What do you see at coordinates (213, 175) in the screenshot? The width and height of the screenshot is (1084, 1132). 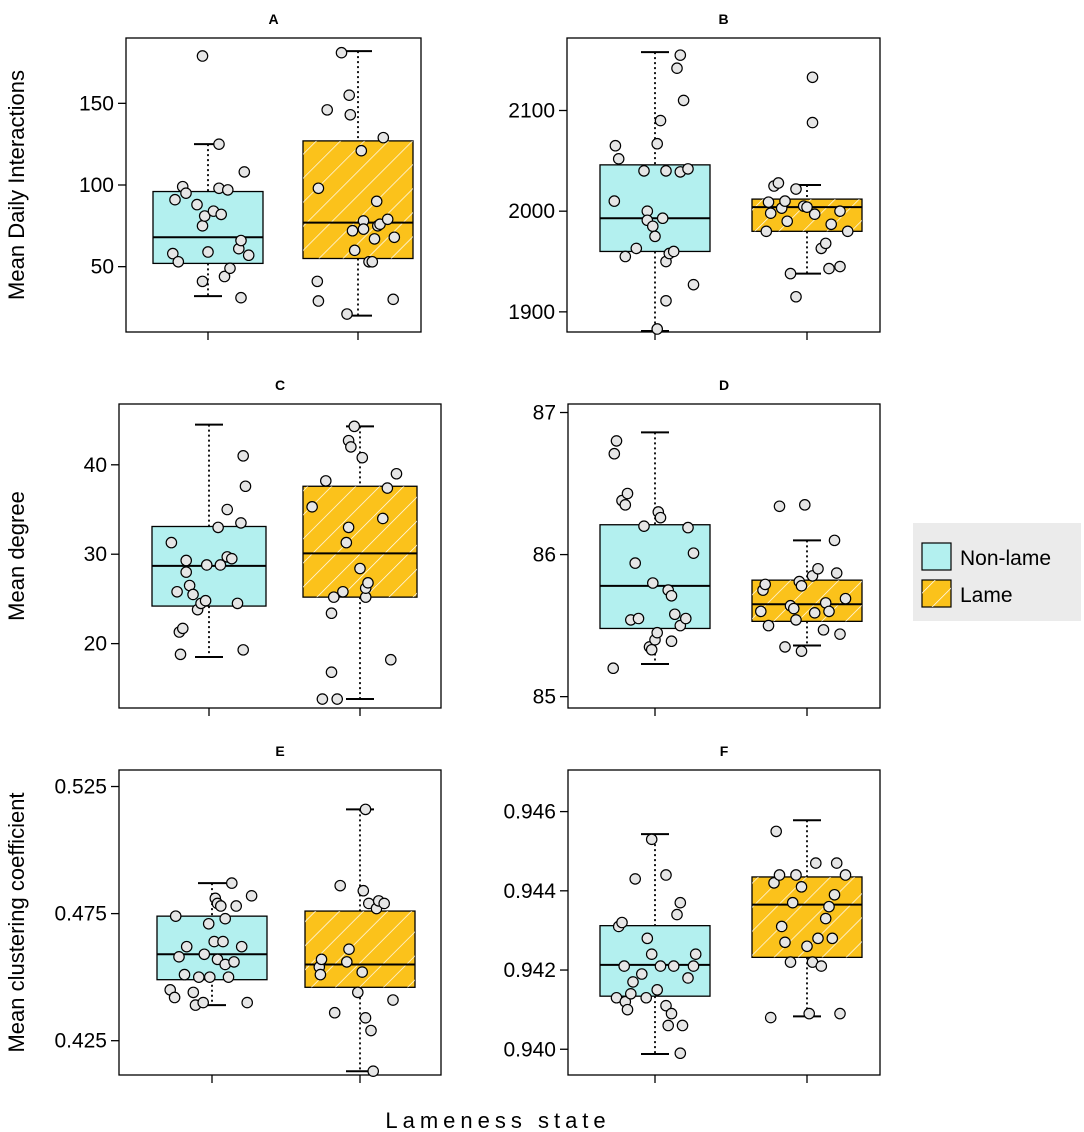 I see `panel-a: A 50 100 150 Mean Daily Interactions` at bounding box center [213, 175].